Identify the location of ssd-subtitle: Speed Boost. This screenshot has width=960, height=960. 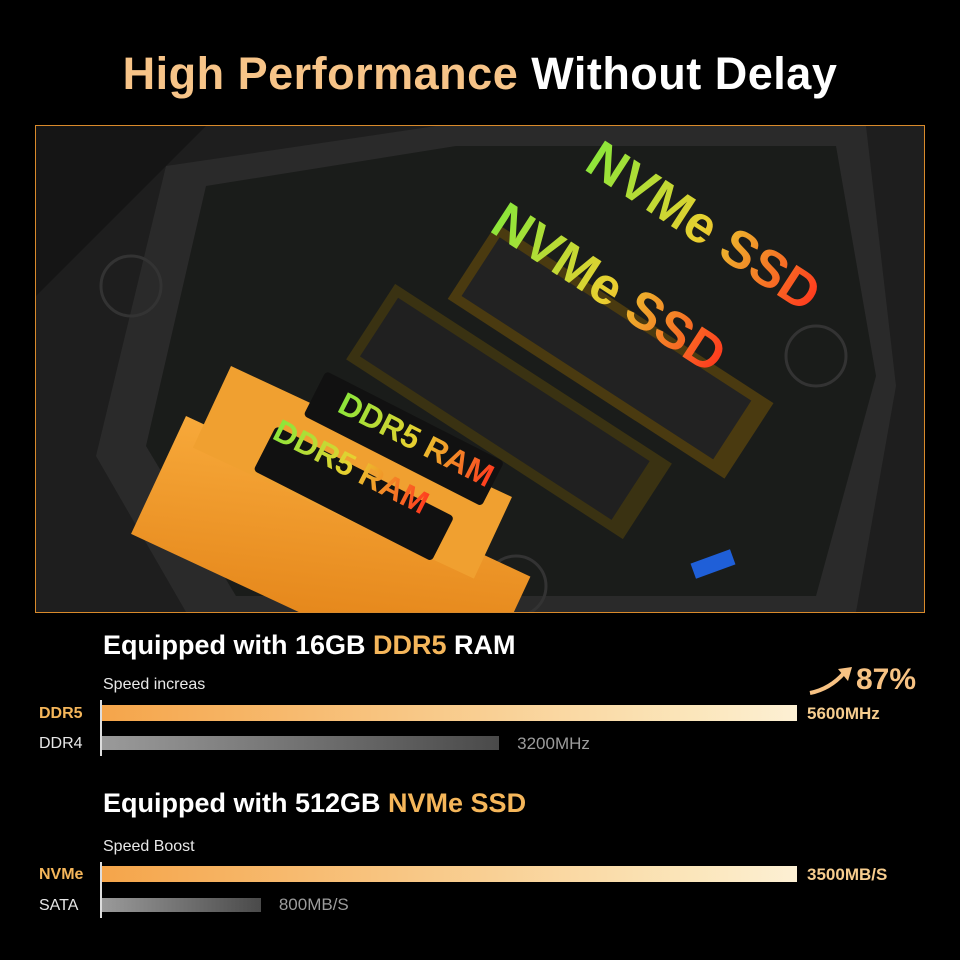
(149, 846).